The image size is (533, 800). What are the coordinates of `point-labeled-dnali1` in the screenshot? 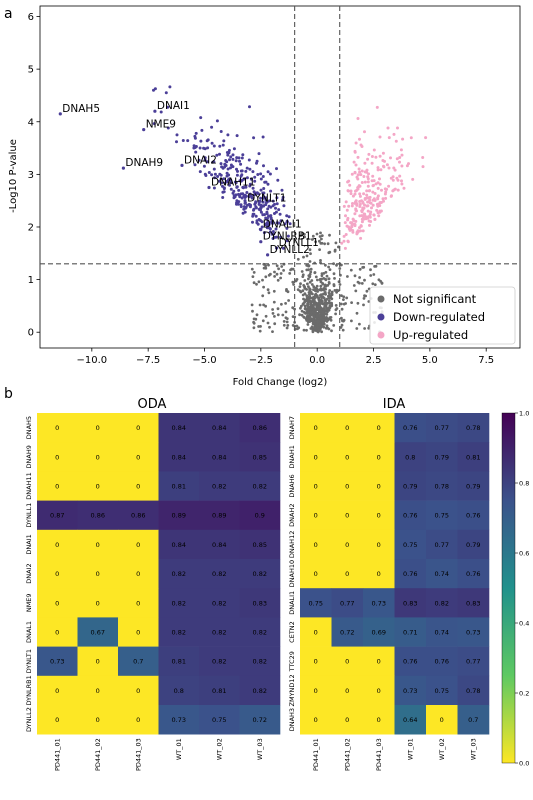 It's located at (261, 230).